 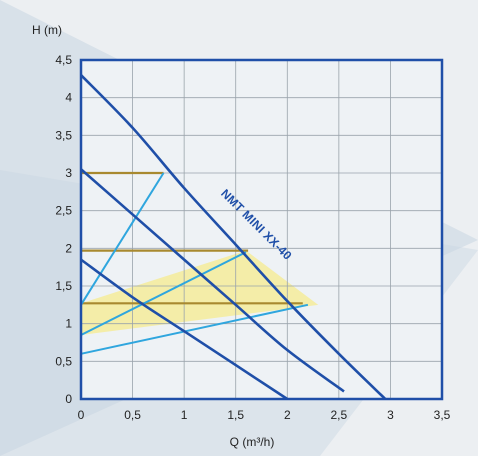 What do you see at coordinates (442, 415) in the screenshot?
I see `x-tick-label: 3,5` at bounding box center [442, 415].